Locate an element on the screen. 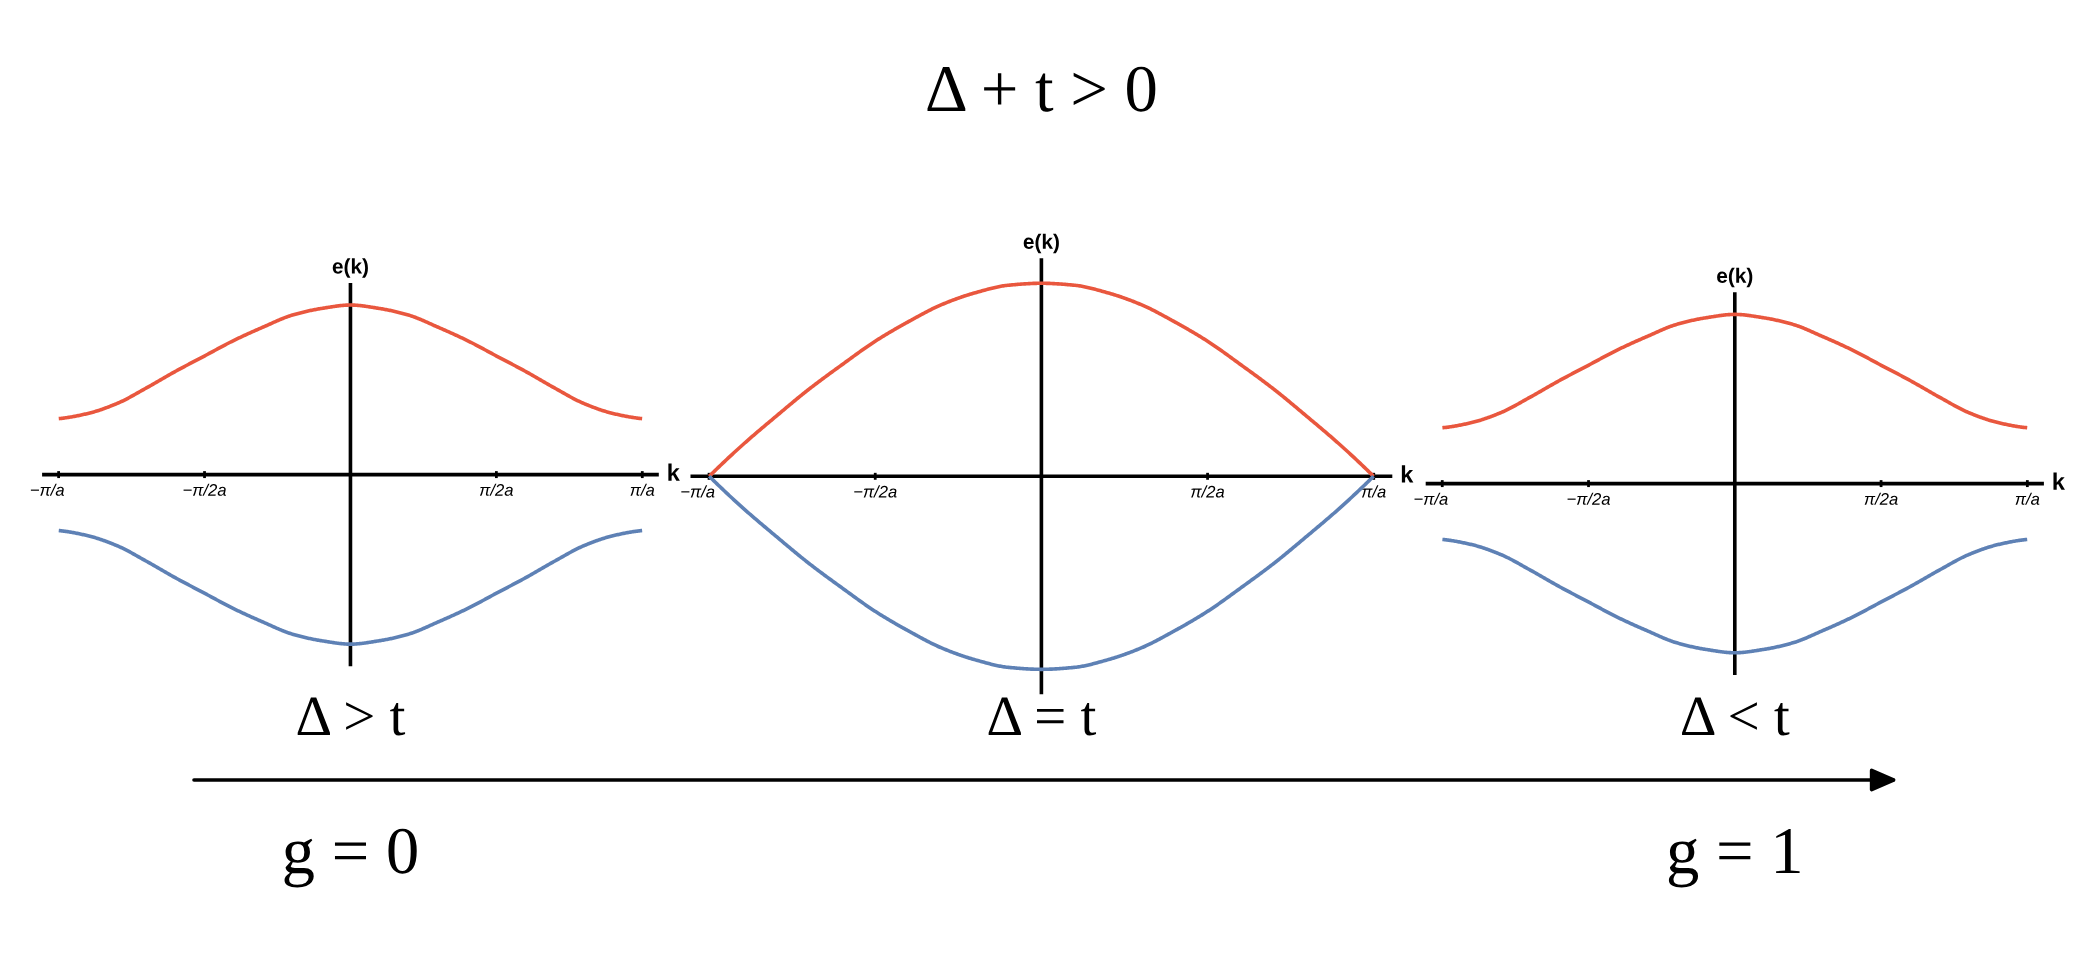 The height and width of the screenshot is (954, 2099). text: Δ = t is located at coordinates (1042, 716).